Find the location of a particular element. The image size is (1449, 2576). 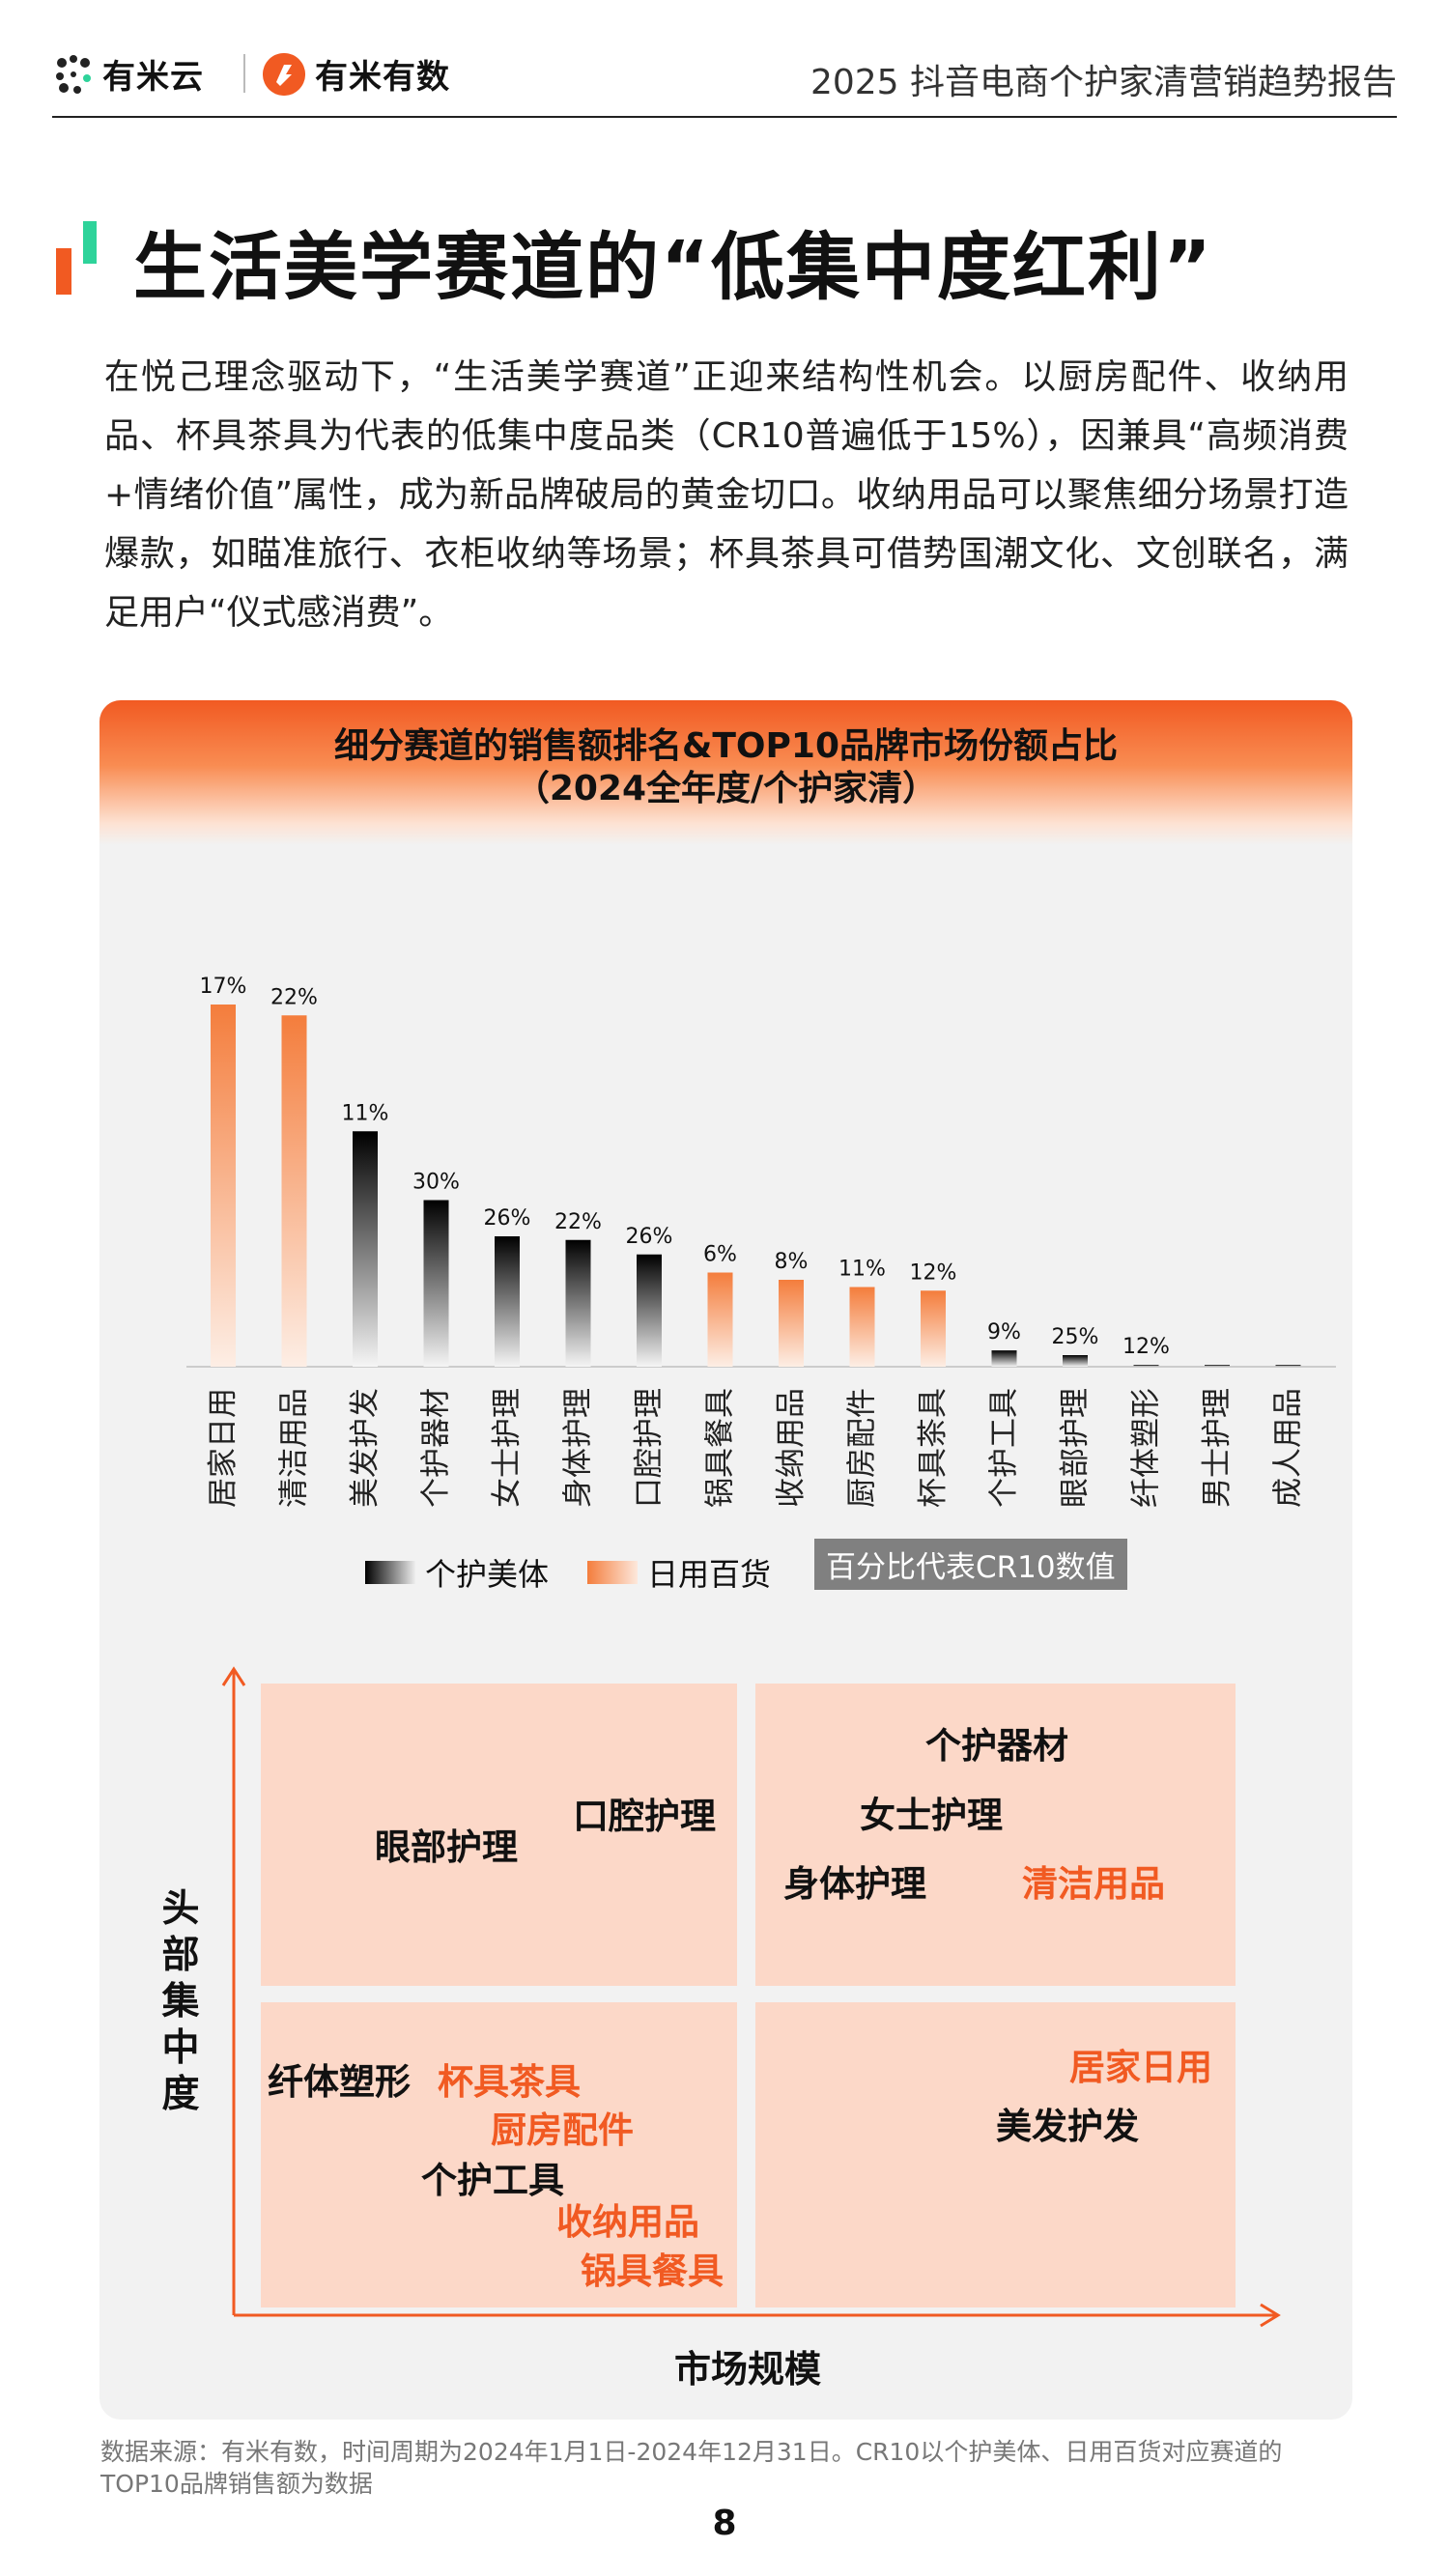

quadrant-label: 厨房配件 is located at coordinates (562, 2130).